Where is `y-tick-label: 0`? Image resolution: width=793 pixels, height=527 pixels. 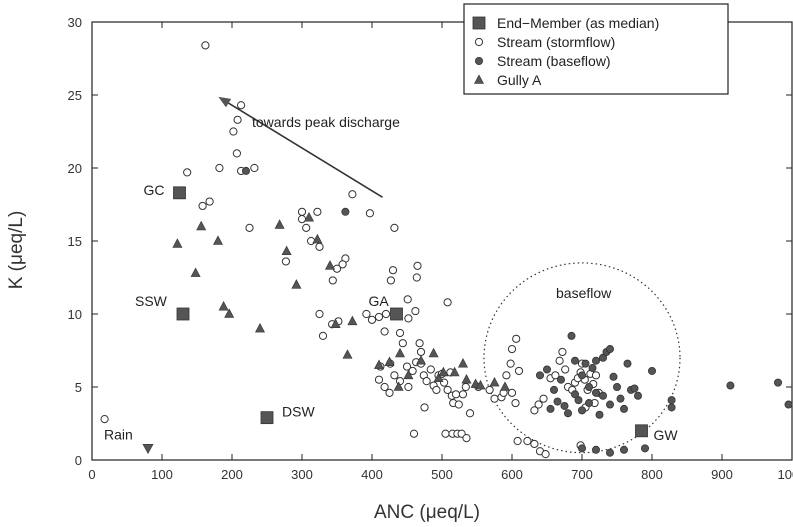
y-tick-label: 0 is located at coordinates (78, 460).